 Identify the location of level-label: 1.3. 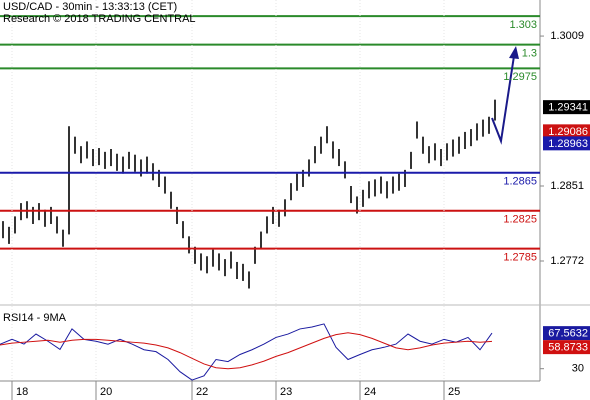
(529, 54).